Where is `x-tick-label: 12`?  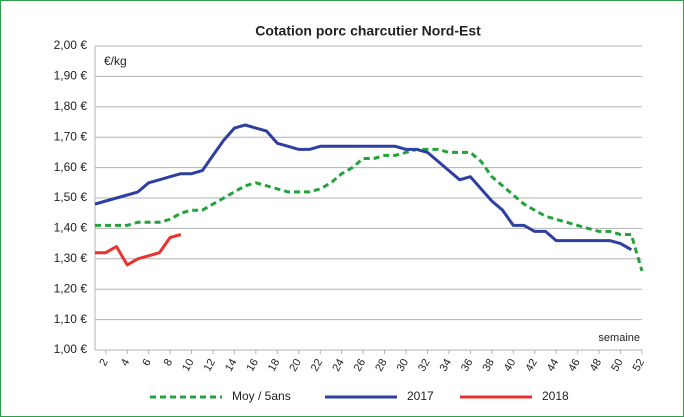 x-tick-label: 12 is located at coordinates (210, 365).